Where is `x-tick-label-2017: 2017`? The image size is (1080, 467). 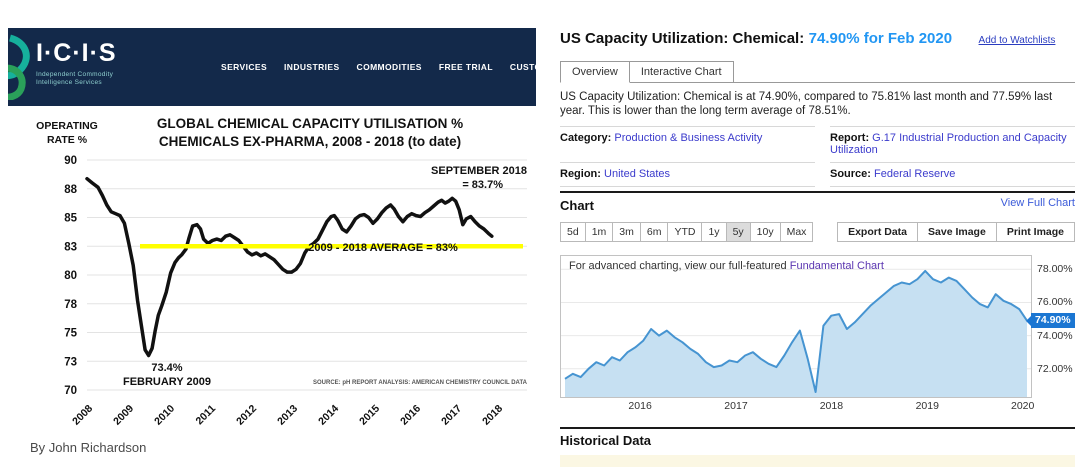
x-tick-label-2017: 2017 is located at coordinates (451, 415).